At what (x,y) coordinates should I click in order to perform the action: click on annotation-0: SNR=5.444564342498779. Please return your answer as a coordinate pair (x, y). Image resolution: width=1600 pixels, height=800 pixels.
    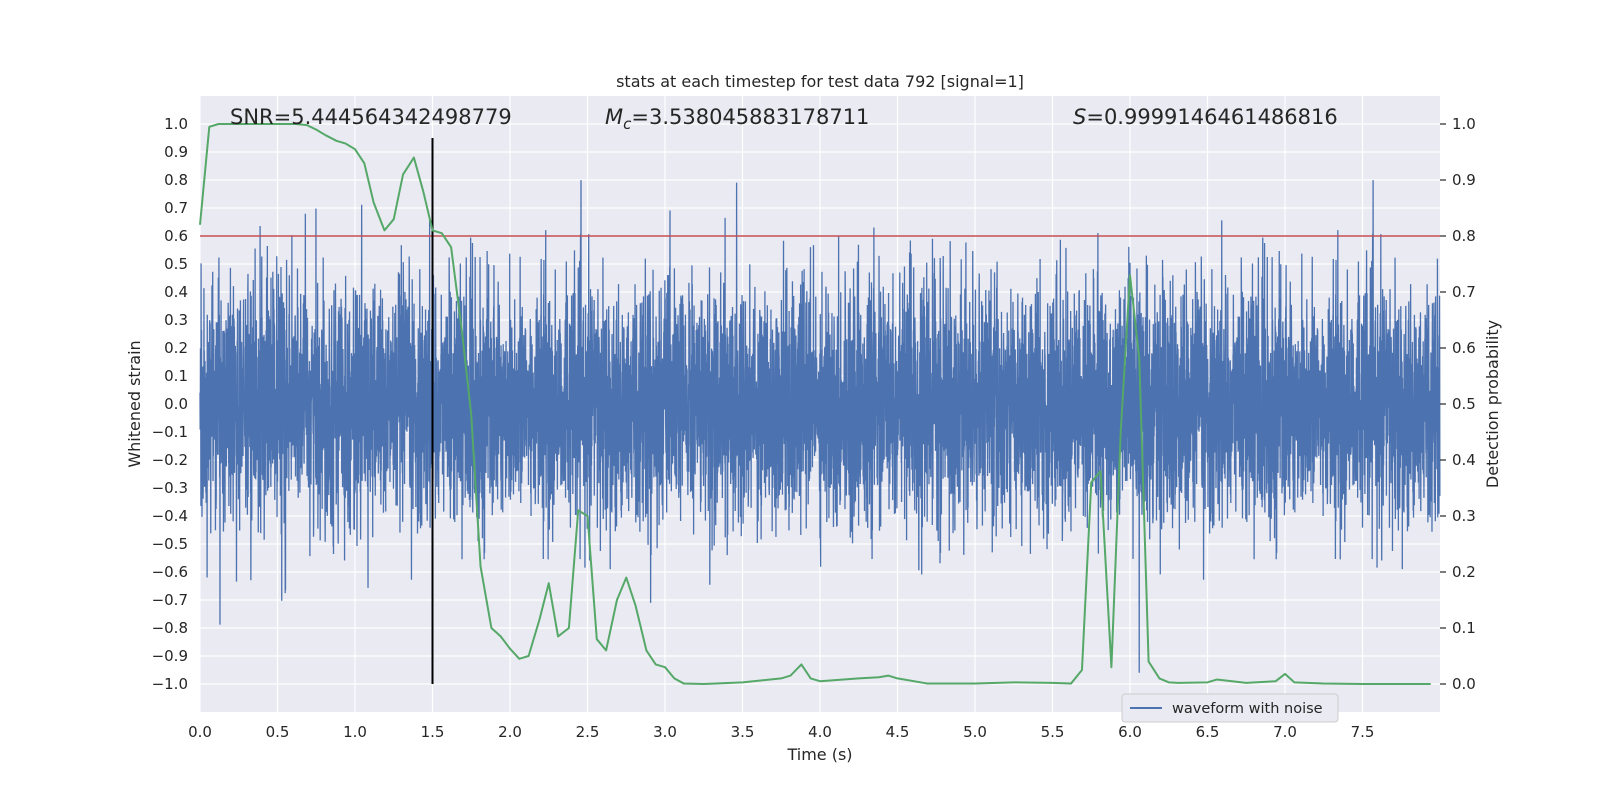
    Looking at the image, I should click on (371, 117).